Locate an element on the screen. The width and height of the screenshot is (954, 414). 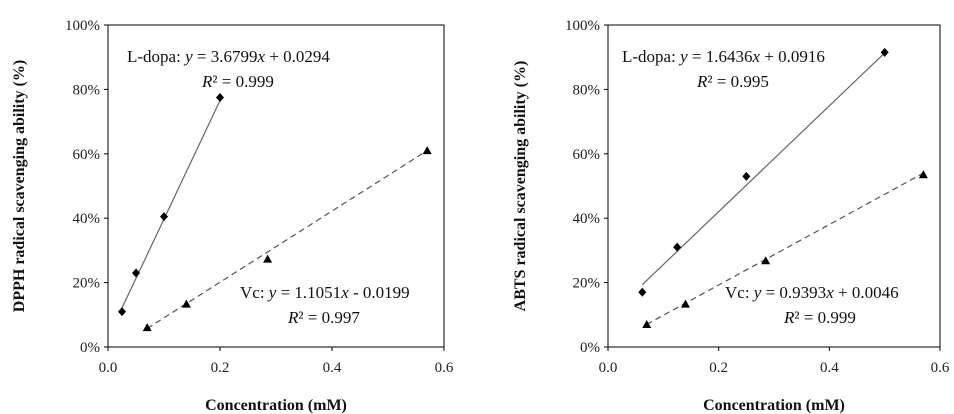
y-axis-title: ABTS radical scavenging ability (%) is located at coordinates (520, 186).